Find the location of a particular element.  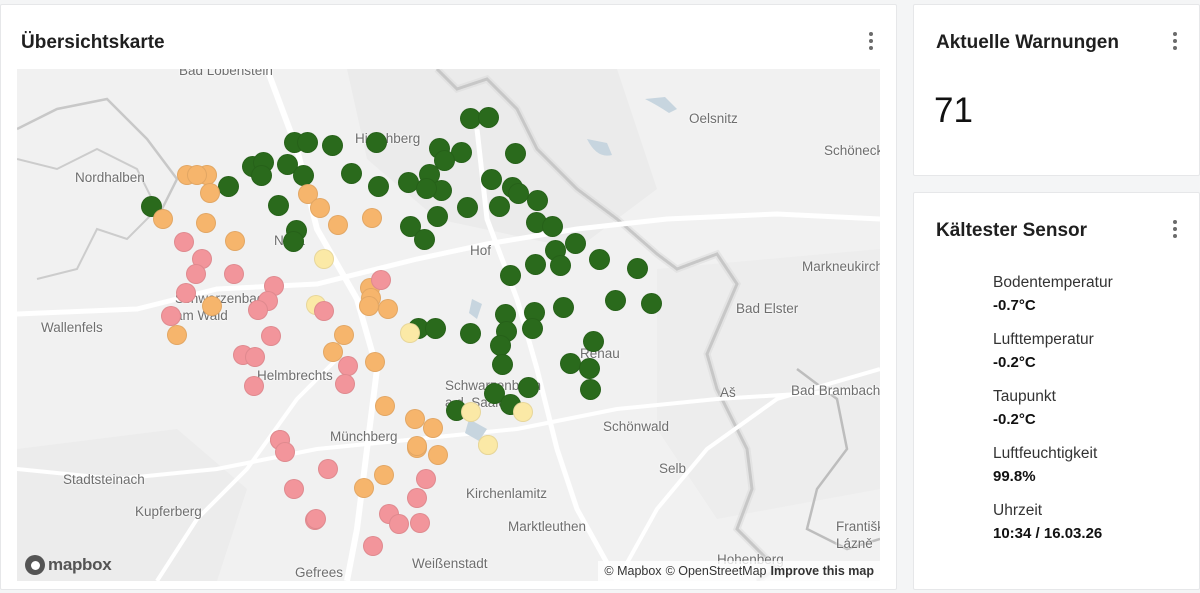

warnings-card-menu-icon is located at coordinates (1175, 41).